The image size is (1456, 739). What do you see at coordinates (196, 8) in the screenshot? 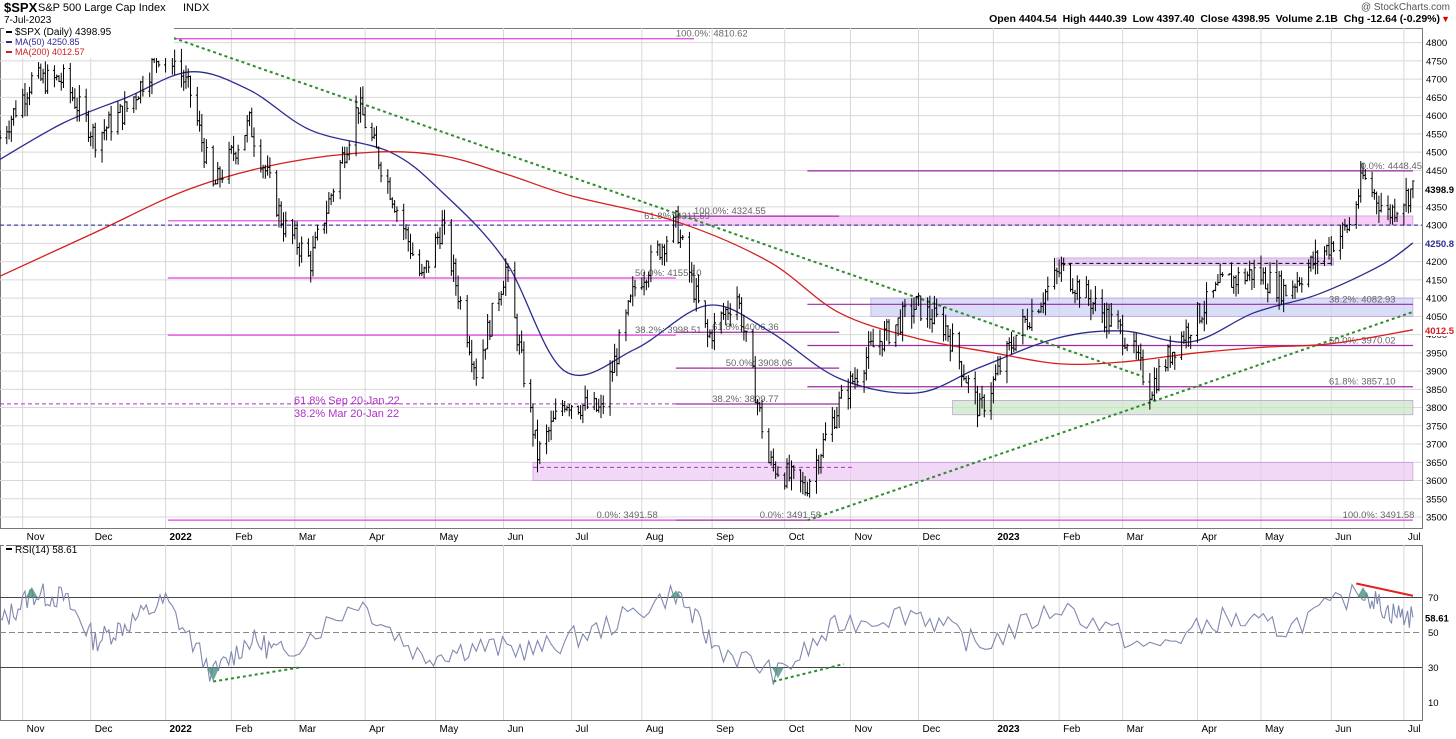
I see `exchange-label: INDX` at bounding box center [196, 8].